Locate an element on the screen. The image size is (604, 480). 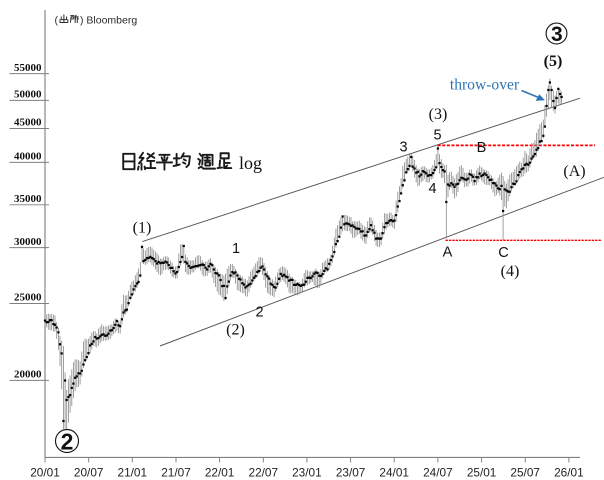
svg-text: 23/07 is located at coordinates (351, 472).